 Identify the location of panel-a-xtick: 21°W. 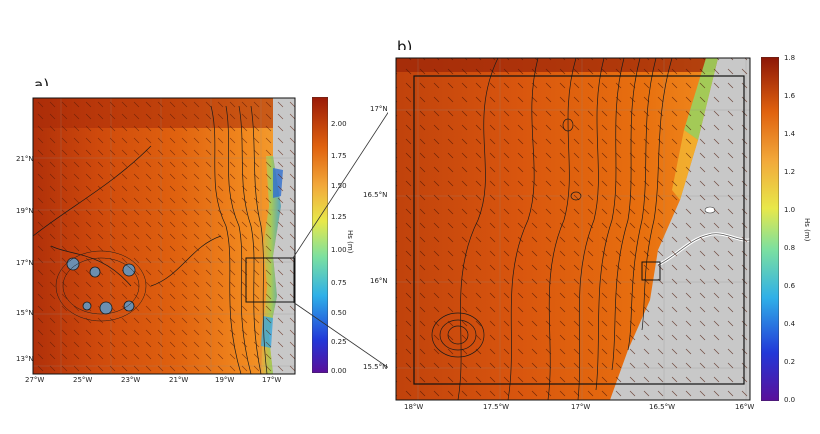
(179, 380).